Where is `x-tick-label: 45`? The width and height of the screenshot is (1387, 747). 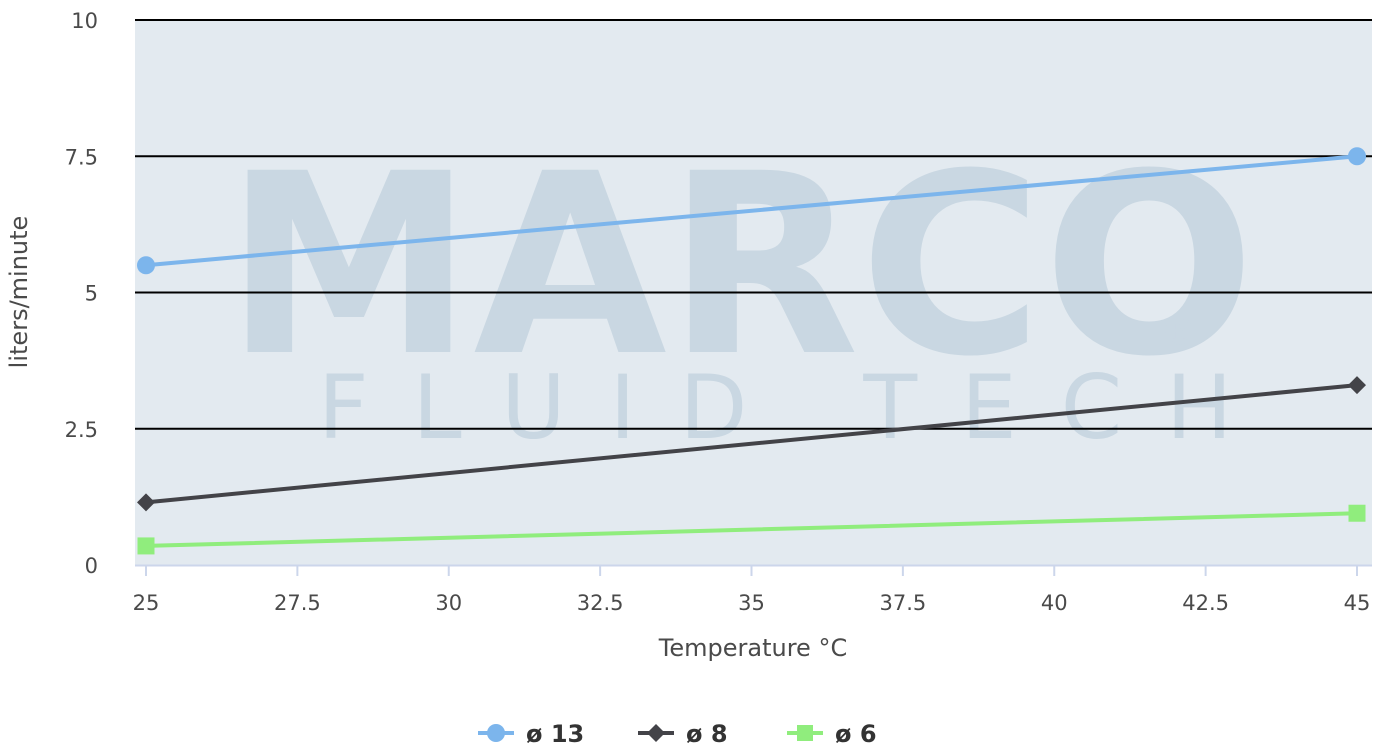 x-tick-label: 45 is located at coordinates (1357, 603).